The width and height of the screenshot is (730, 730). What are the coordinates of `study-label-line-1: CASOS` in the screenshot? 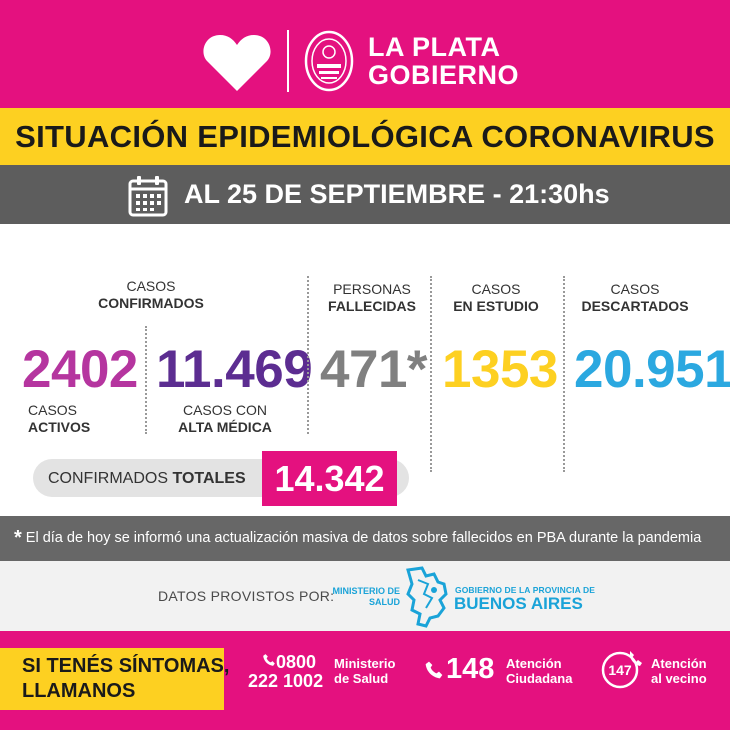 It's located at (496, 289).